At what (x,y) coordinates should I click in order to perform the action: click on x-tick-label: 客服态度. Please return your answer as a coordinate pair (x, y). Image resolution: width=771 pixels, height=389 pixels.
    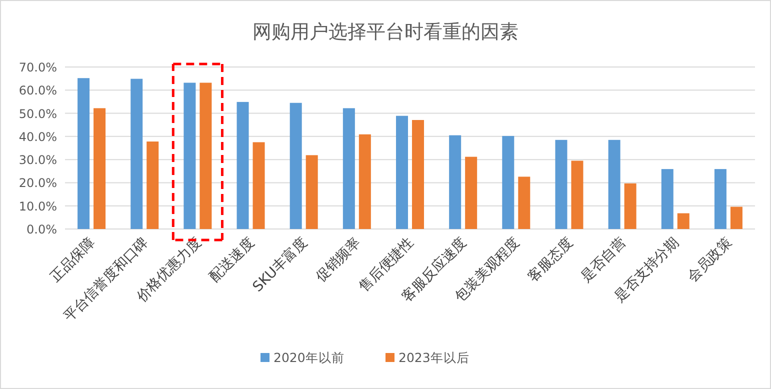
    Looking at the image, I should click on (550, 260).